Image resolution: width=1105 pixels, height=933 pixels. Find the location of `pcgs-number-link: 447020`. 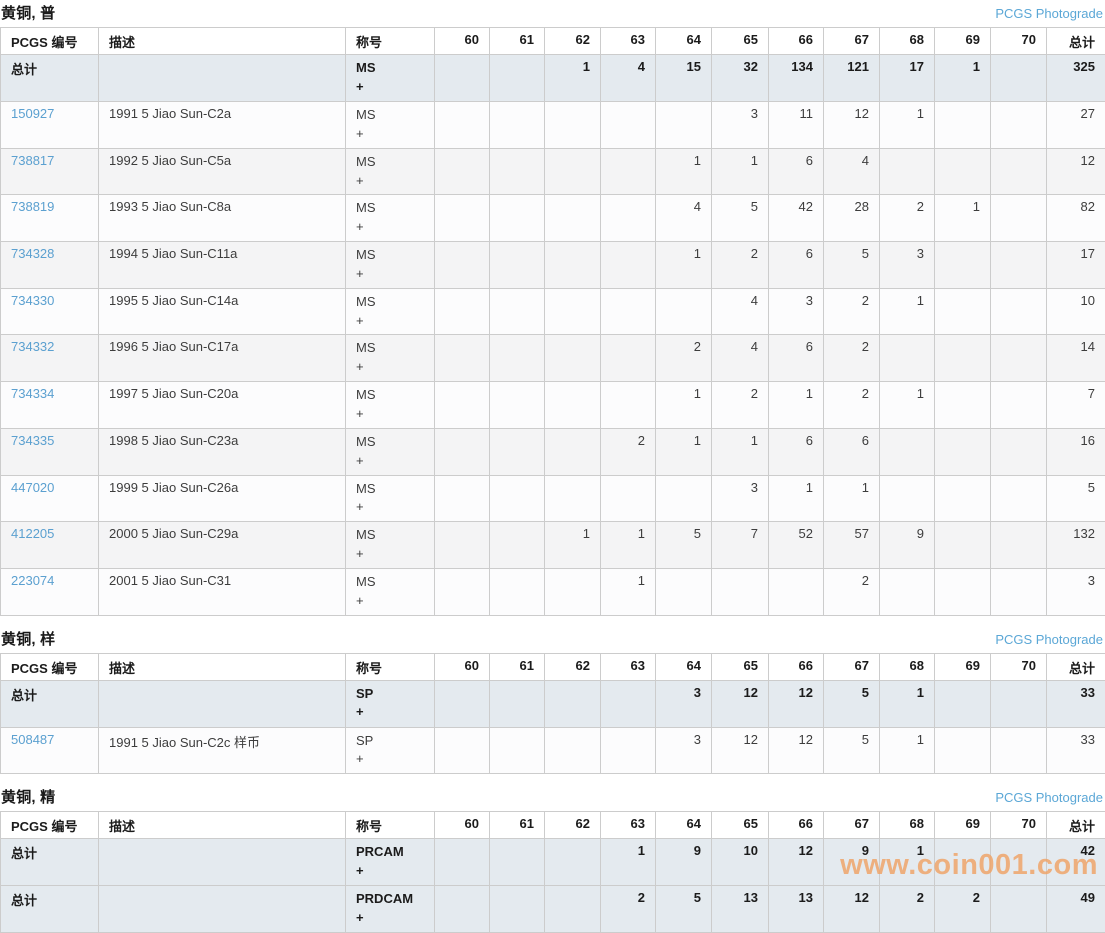

pcgs-number-link: 447020 is located at coordinates (32, 487).